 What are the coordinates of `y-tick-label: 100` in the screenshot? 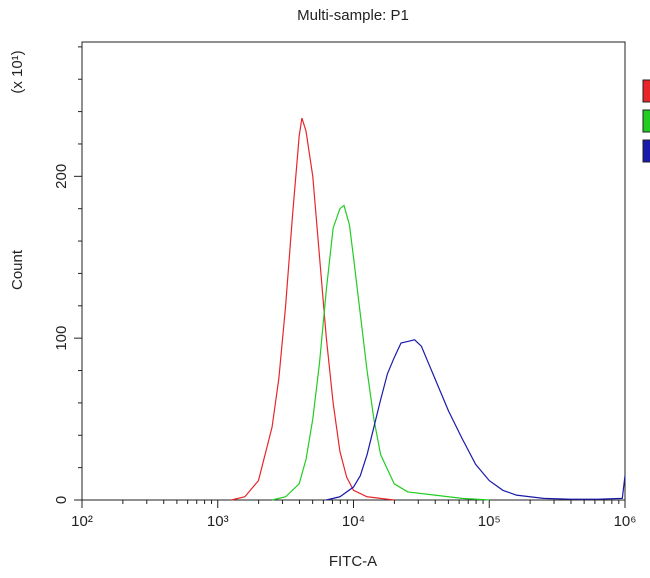 It's located at (61, 338).